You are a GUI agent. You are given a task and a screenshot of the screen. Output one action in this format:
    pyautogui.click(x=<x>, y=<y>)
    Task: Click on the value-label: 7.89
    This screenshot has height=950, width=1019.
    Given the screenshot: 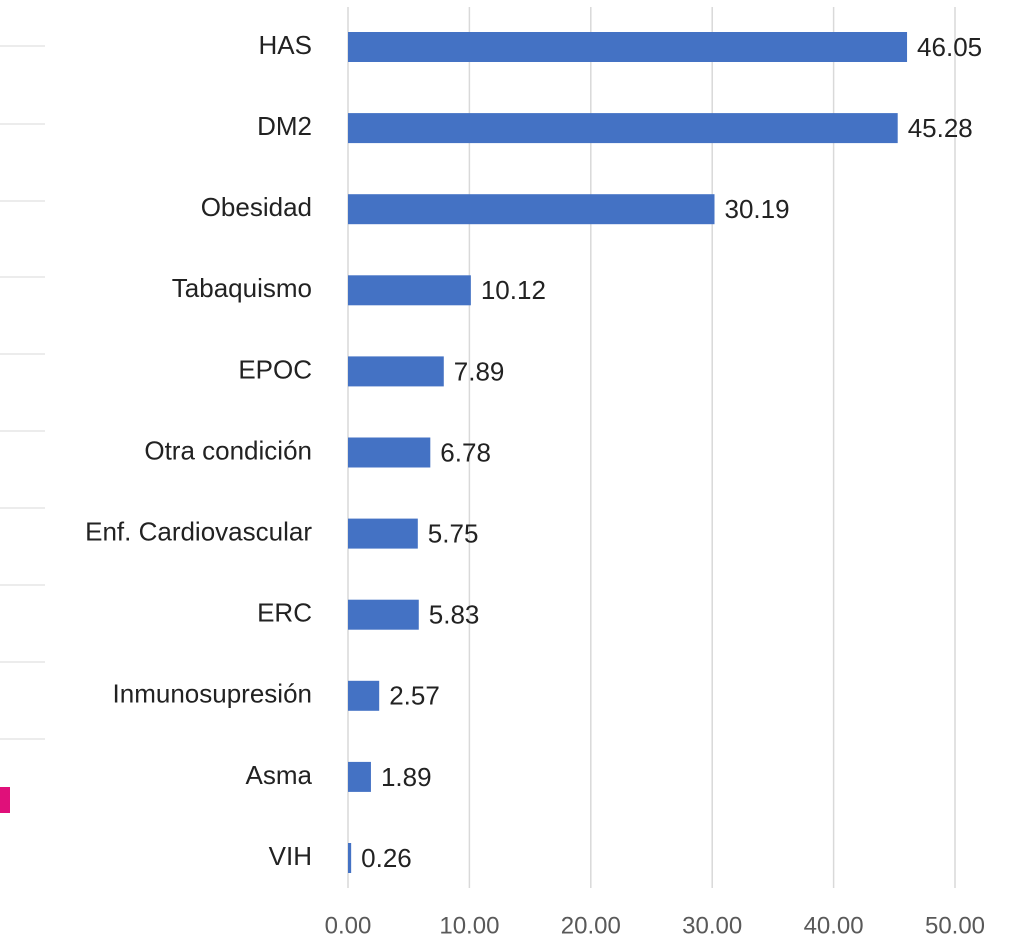 What is the action you would take?
    pyautogui.click(x=479, y=371)
    